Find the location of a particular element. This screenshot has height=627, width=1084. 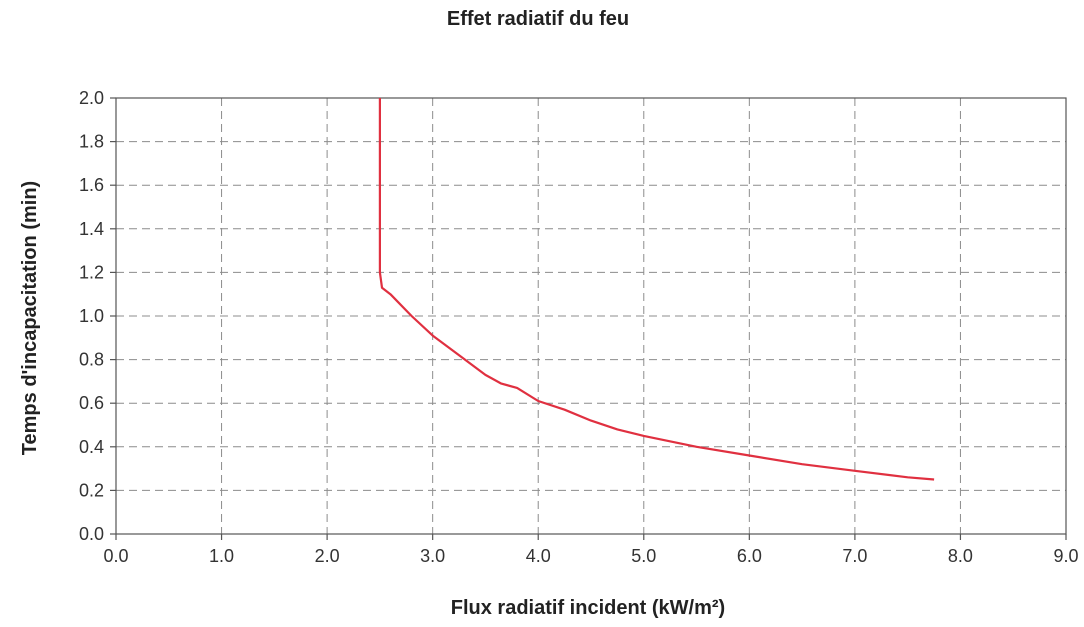

y-tick-label: 0.8 is located at coordinates (91, 360).